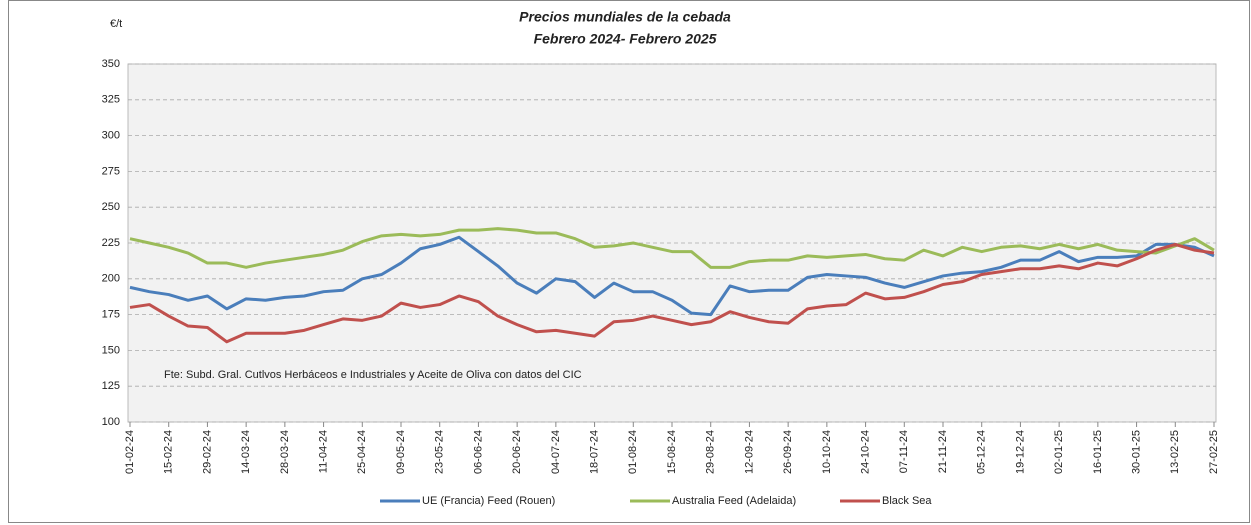 This screenshot has width=1251, height=525. I want to click on x-tick-label: 25-04-24, so click(362, 452).